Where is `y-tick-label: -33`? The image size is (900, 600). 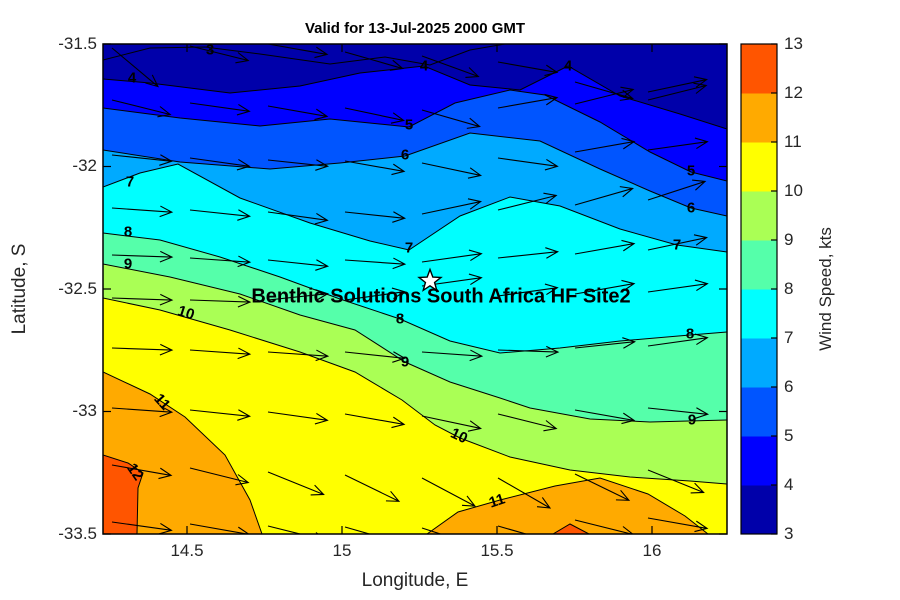 y-tick-label: -33 is located at coordinates (84, 410).